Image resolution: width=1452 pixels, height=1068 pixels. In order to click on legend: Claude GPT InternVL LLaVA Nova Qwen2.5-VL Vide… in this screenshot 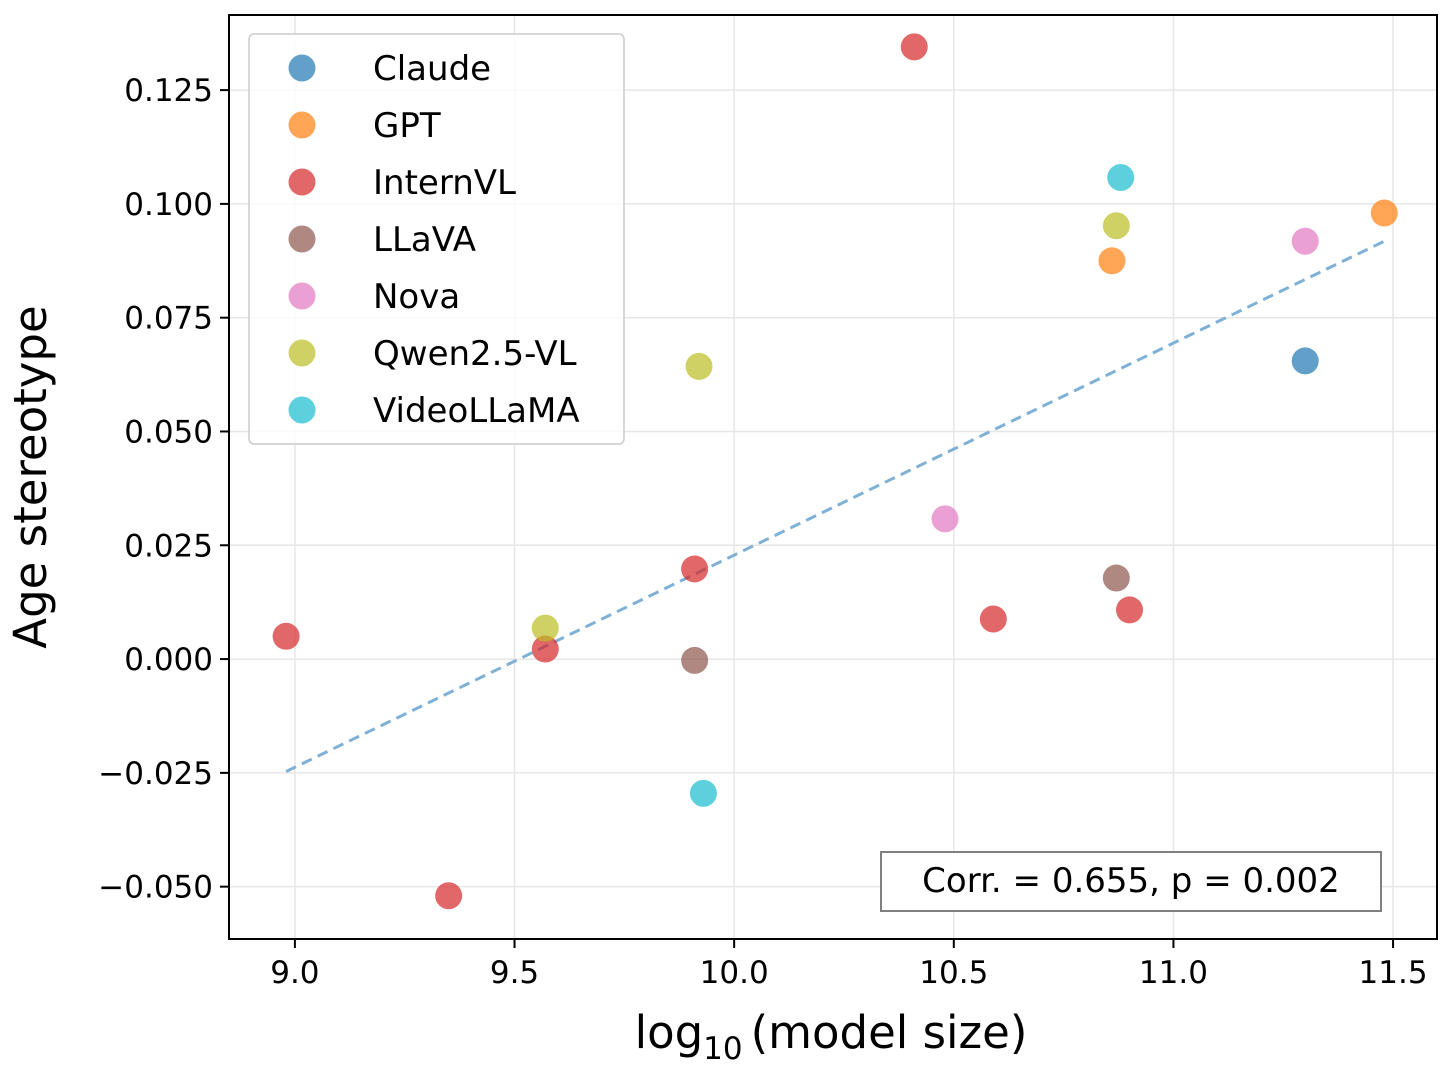, I will do `click(436, 239)`.